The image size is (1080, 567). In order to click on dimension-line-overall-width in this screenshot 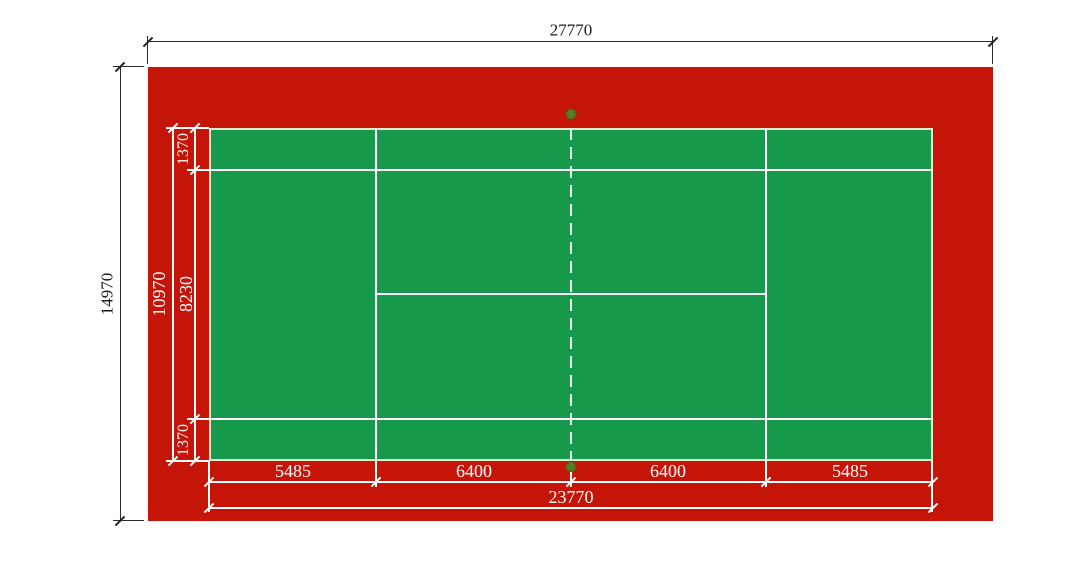, I will do `click(570, 41)`.